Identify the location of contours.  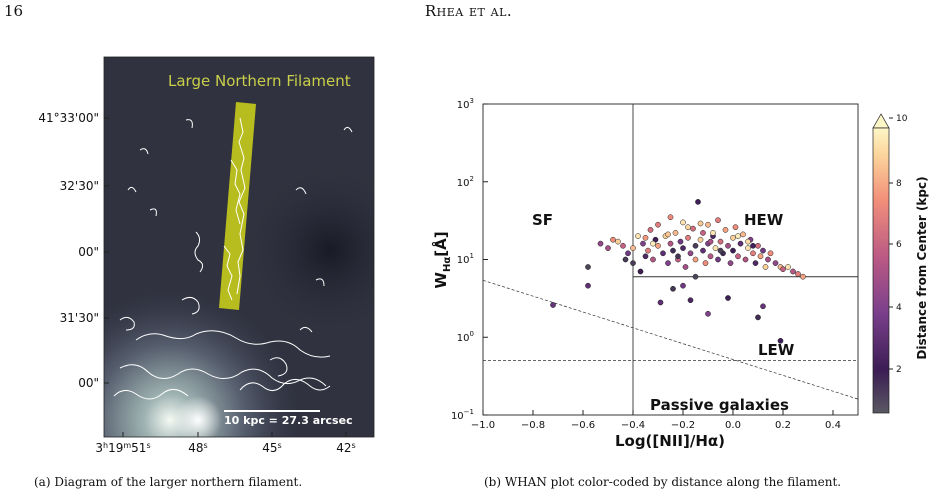
(233, 258).